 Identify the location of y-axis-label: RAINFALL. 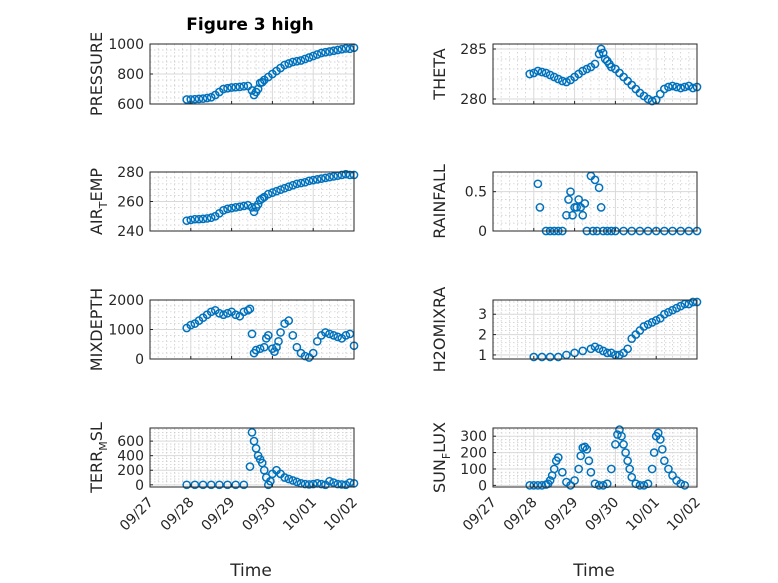
(439, 201).